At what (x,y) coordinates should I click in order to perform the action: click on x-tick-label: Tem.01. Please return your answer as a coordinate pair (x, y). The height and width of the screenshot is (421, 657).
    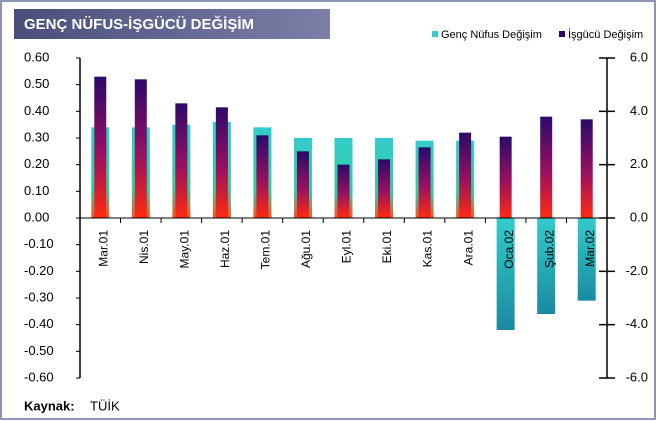
    Looking at the image, I should click on (266, 250).